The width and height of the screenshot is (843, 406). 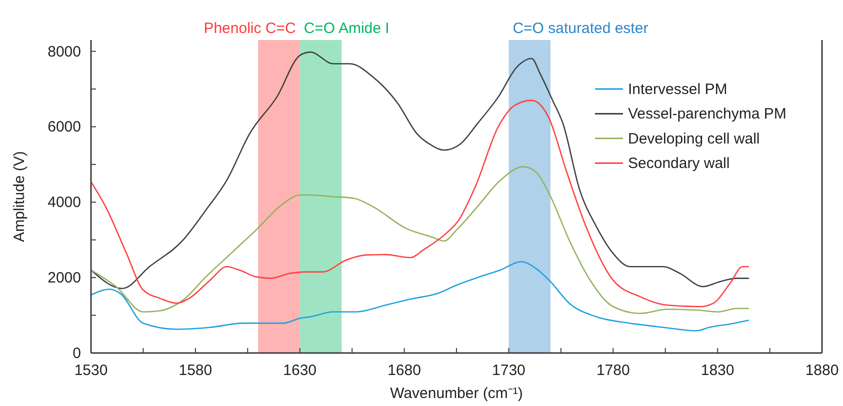 What do you see at coordinates (64, 51) in the screenshot?
I see `y-tick-label: 8000` at bounding box center [64, 51].